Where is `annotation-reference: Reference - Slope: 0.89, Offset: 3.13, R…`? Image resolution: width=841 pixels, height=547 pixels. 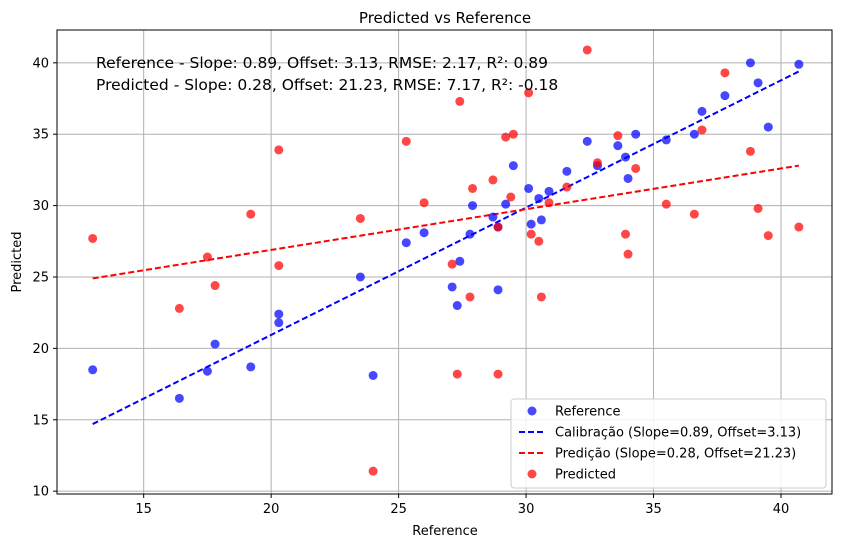 annotation-reference: Reference - Slope: 0.89, Offset: 3.13, R… is located at coordinates (322, 63).